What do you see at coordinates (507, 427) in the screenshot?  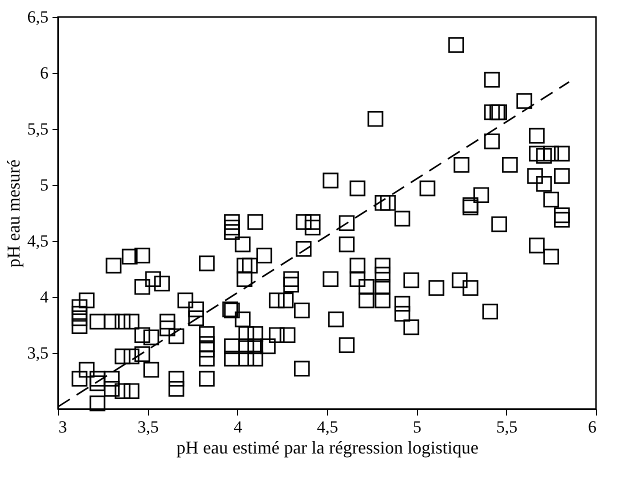 I see `x-tick-label: 5,5` at bounding box center [507, 427].